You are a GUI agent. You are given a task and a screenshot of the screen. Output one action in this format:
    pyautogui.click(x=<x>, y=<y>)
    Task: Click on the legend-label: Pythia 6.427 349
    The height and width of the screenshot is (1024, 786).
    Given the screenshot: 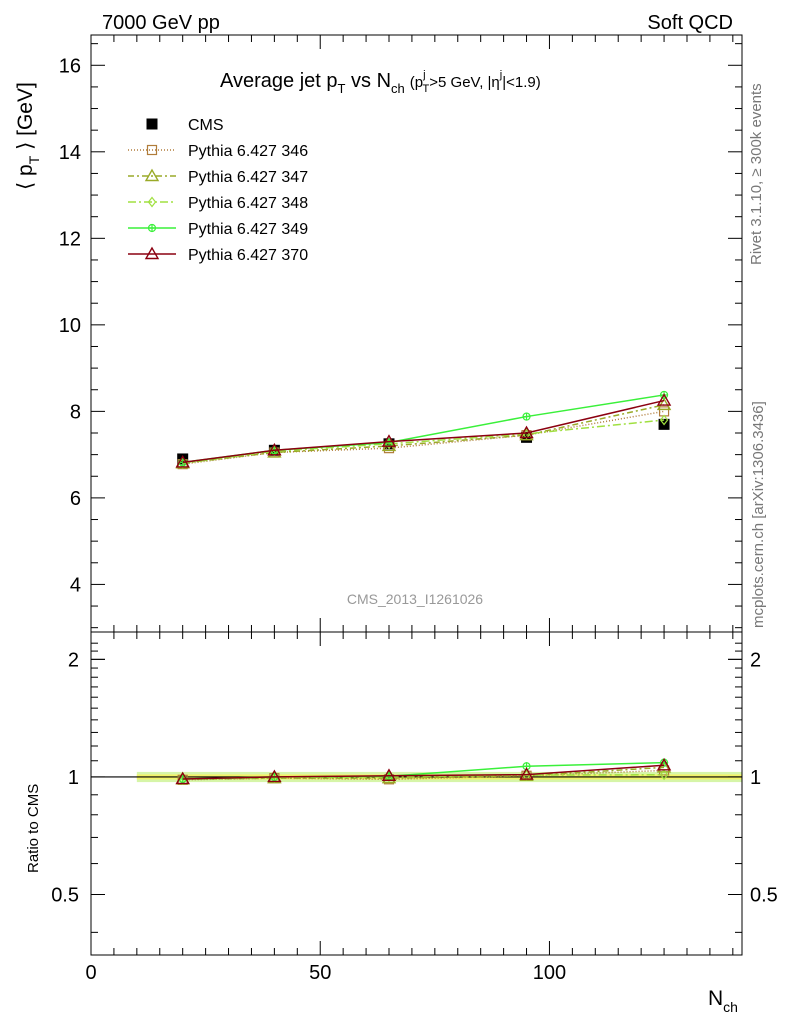 What is the action you would take?
    pyautogui.click(x=248, y=229)
    